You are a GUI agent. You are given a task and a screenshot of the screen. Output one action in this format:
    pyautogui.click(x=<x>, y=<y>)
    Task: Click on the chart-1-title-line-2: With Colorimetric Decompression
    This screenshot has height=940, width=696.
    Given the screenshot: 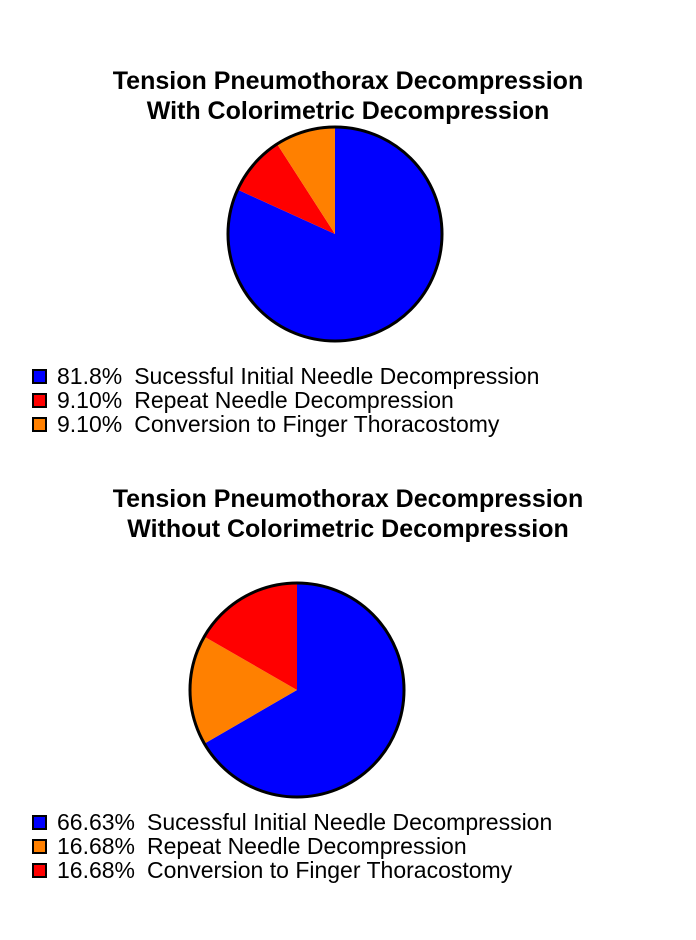 What is the action you would take?
    pyautogui.click(x=348, y=111)
    